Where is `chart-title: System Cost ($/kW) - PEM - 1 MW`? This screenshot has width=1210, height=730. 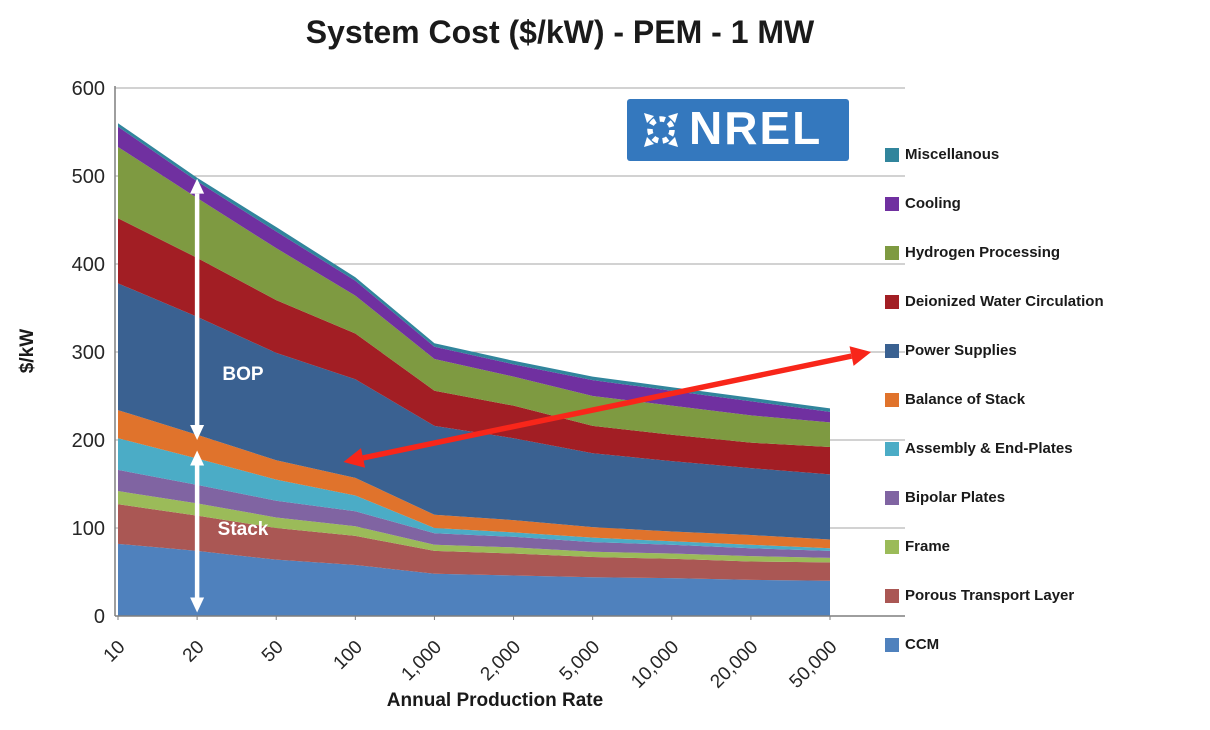
chart-title: System Cost ($/kW) - PEM - 1 MW is located at coordinates (560, 32).